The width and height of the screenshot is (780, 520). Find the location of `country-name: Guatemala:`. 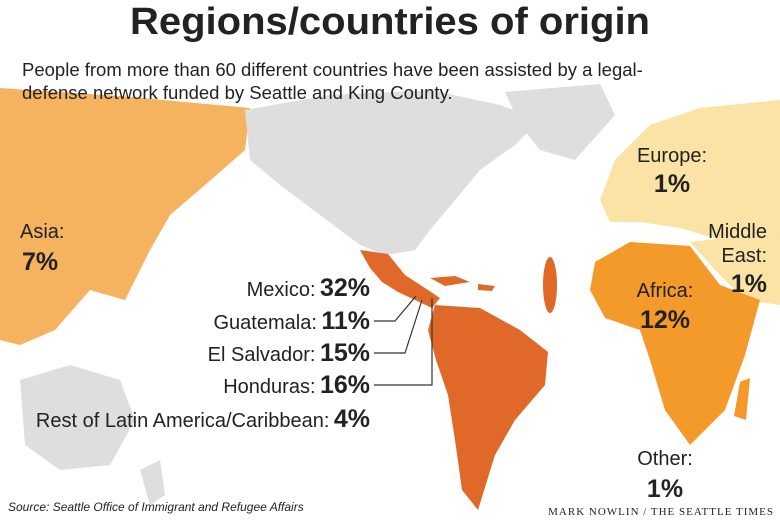

country-name: Guatemala: is located at coordinates (264, 323).